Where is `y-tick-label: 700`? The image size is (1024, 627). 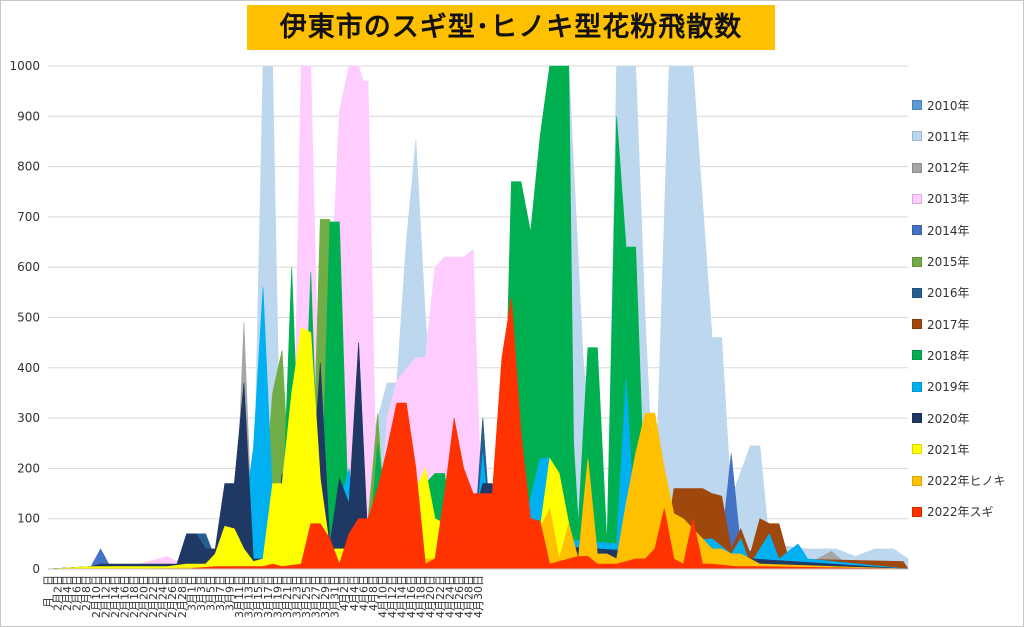 y-tick-label: 700 is located at coordinates (28, 217).